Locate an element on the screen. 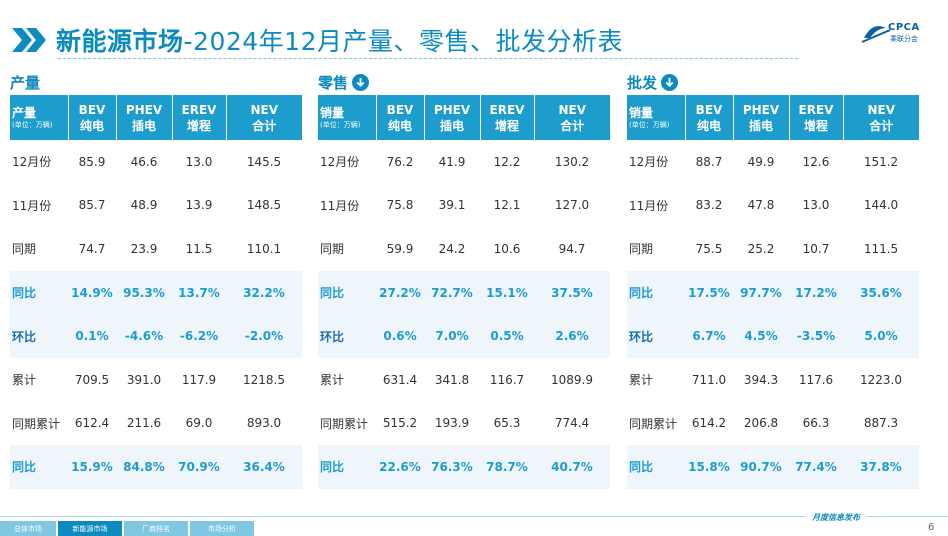 This screenshot has width=948, height=536. footer-tab-overall: 总体市场 is located at coordinates (28, 528).